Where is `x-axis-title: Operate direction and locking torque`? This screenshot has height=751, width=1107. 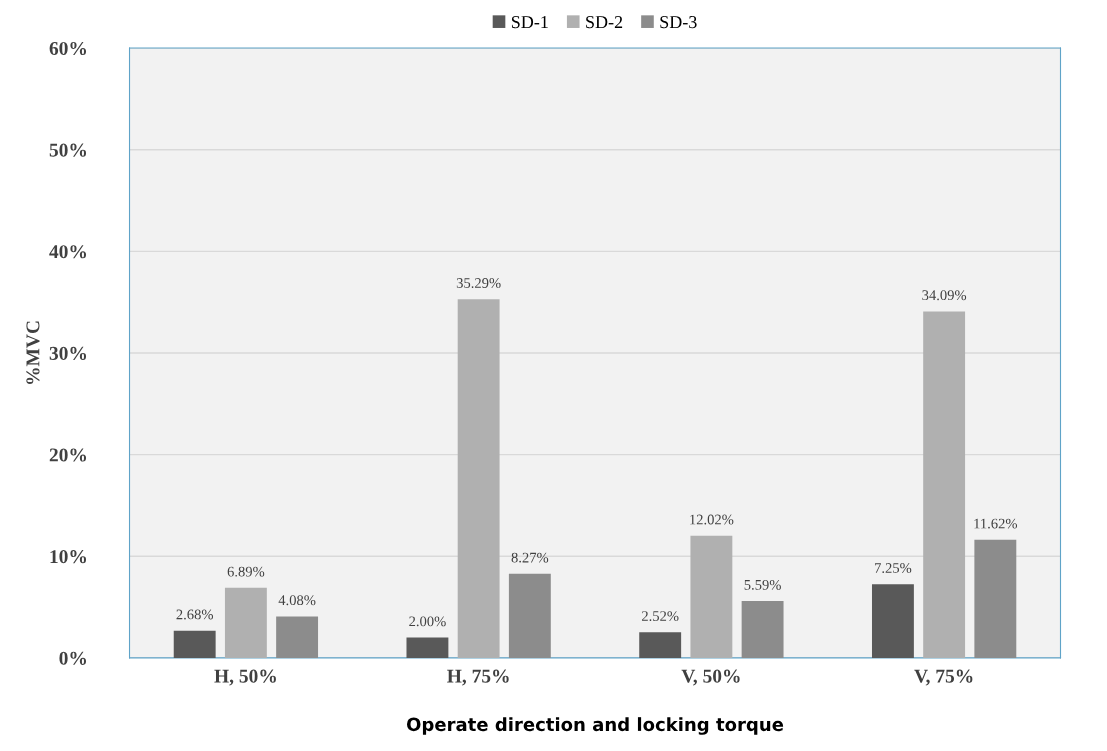 x-axis-title: Operate direction and locking torque is located at coordinates (595, 726).